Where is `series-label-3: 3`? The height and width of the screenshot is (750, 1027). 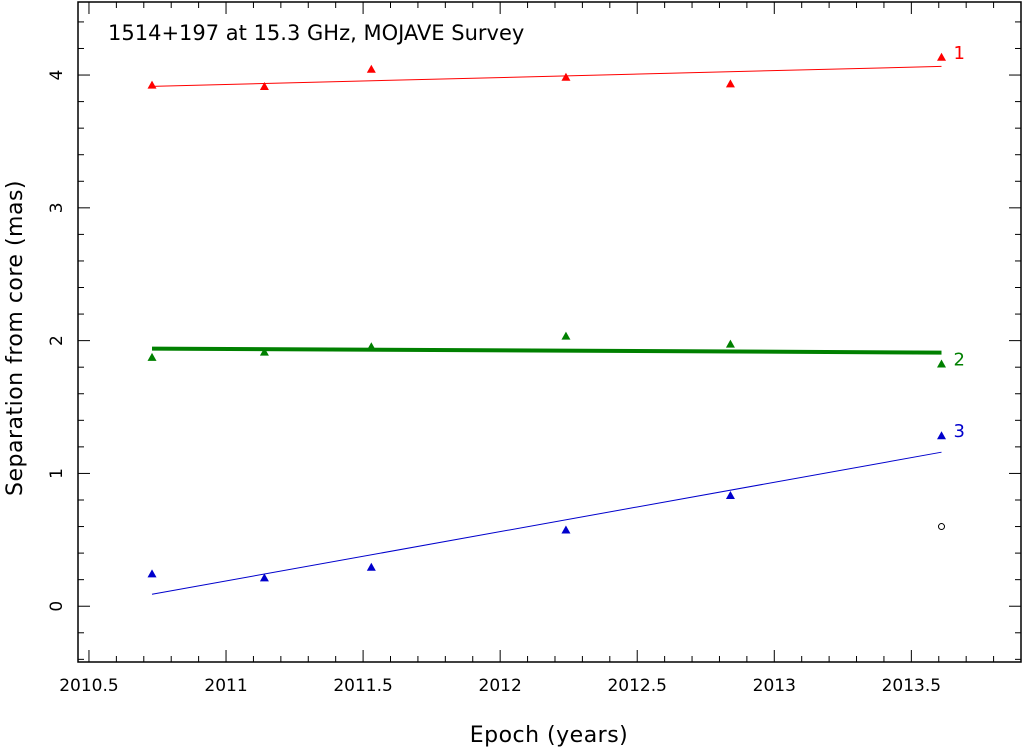
series-label-3: 3 is located at coordinates (959, 431).